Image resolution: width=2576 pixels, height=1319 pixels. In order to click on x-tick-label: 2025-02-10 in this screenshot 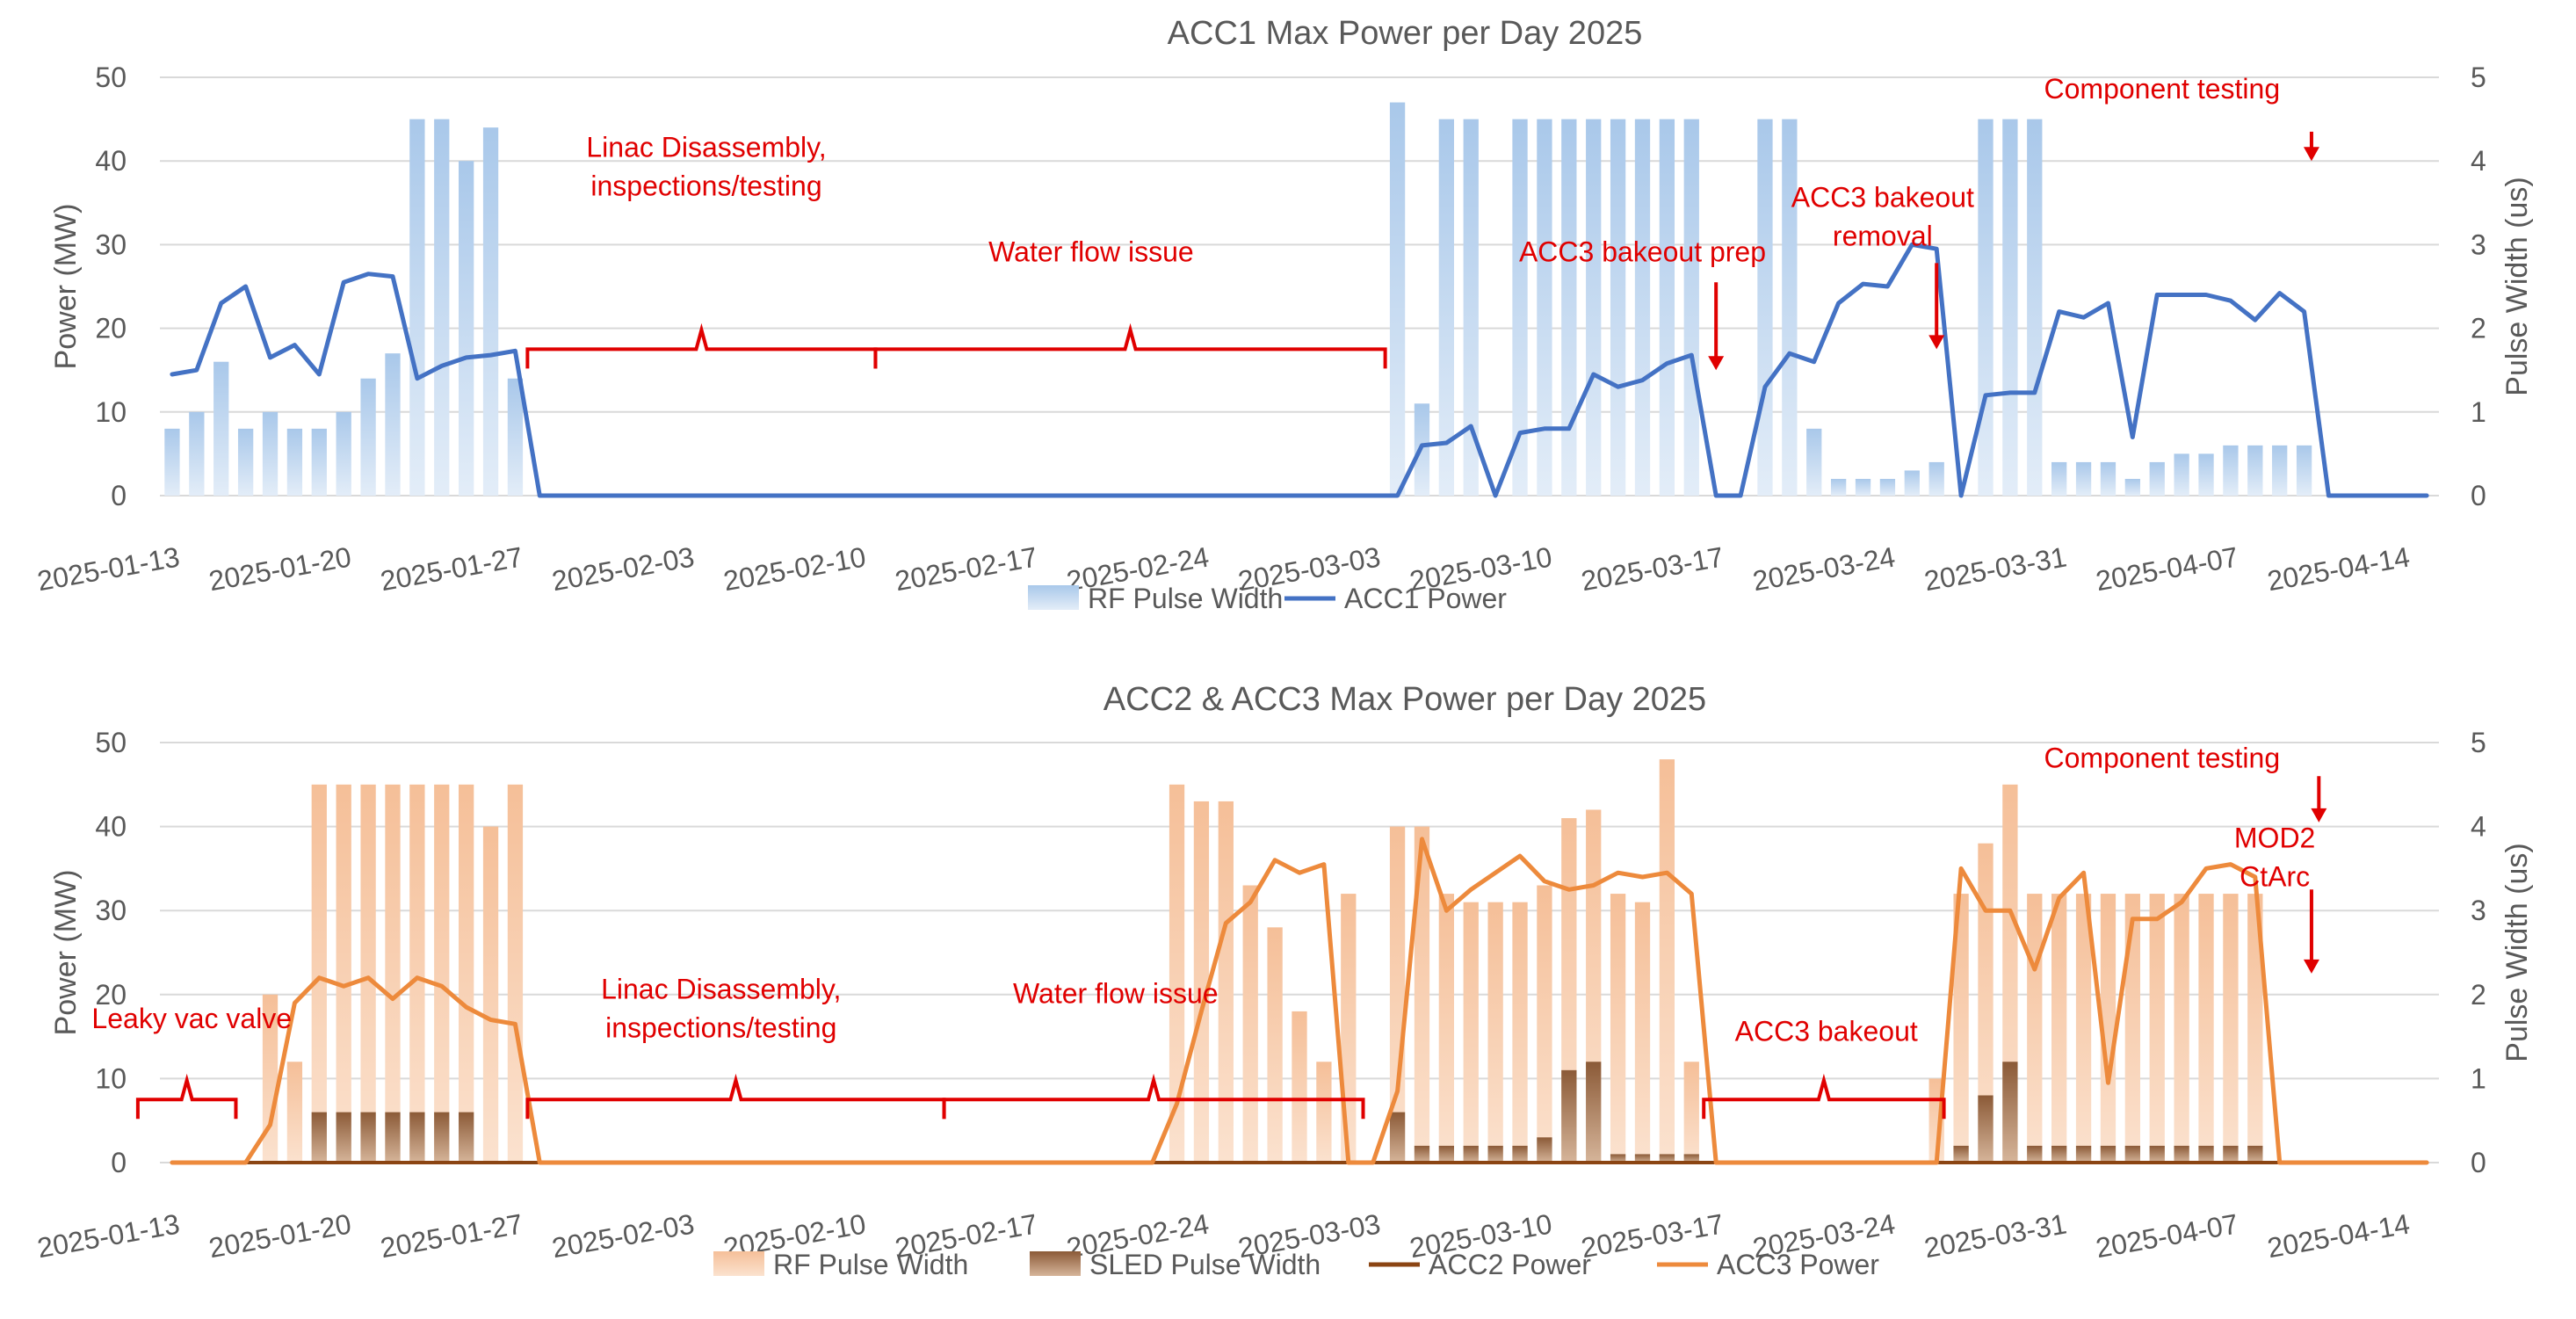, I will do `click(794, 568)`.